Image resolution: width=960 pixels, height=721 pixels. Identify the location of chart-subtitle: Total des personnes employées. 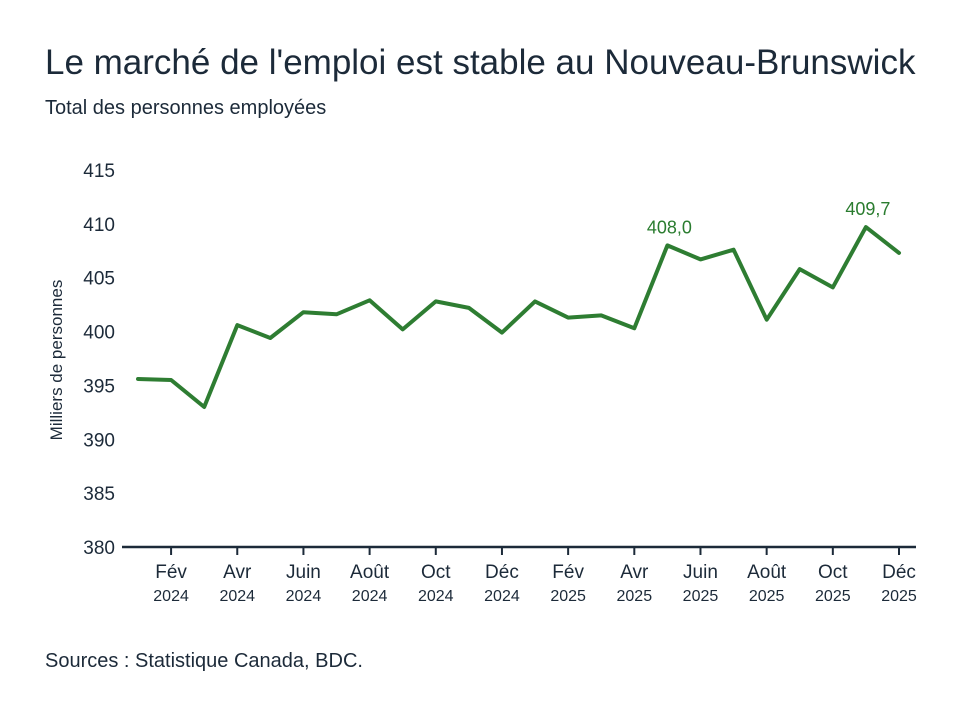
(186, 108).